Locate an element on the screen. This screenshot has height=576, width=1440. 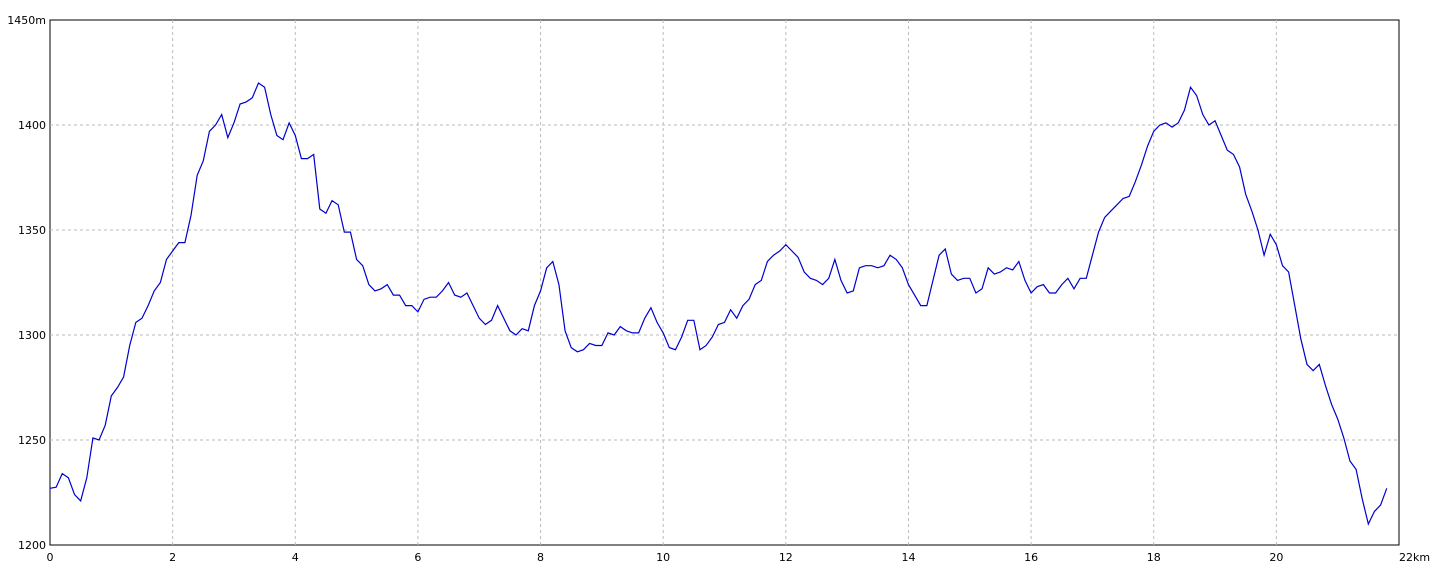
x-tick-label: 16 is located at coordinates (1031, 557).